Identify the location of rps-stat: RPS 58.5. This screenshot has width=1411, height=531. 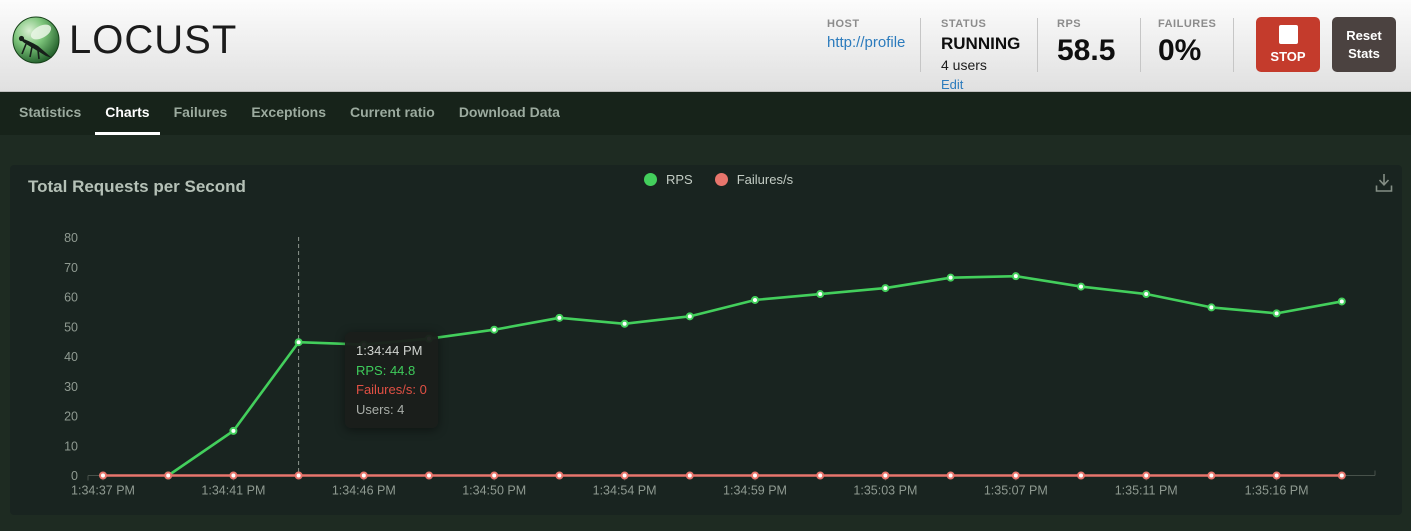
(1086, 43).